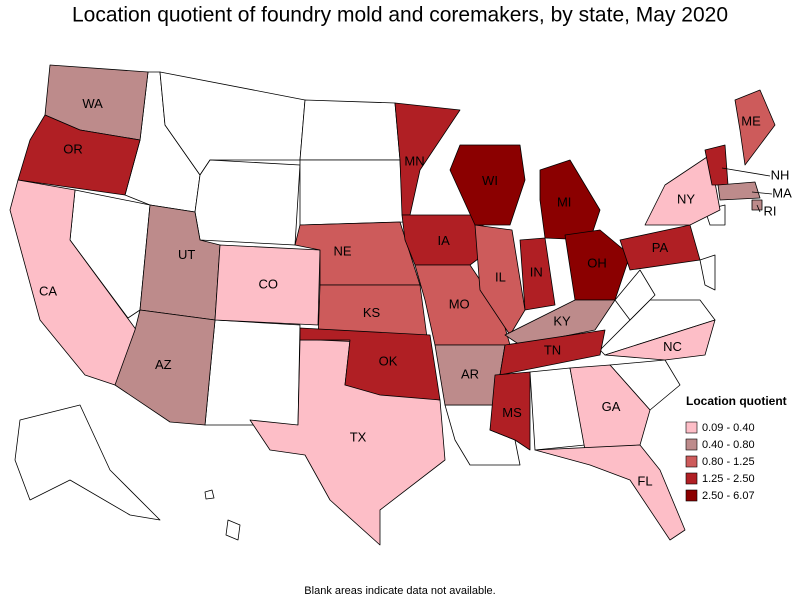 This screenshot has width=800, height=600. Describe the element at coordinates (48, 290) in the screenshot. I see `state-label: CA` at that location.